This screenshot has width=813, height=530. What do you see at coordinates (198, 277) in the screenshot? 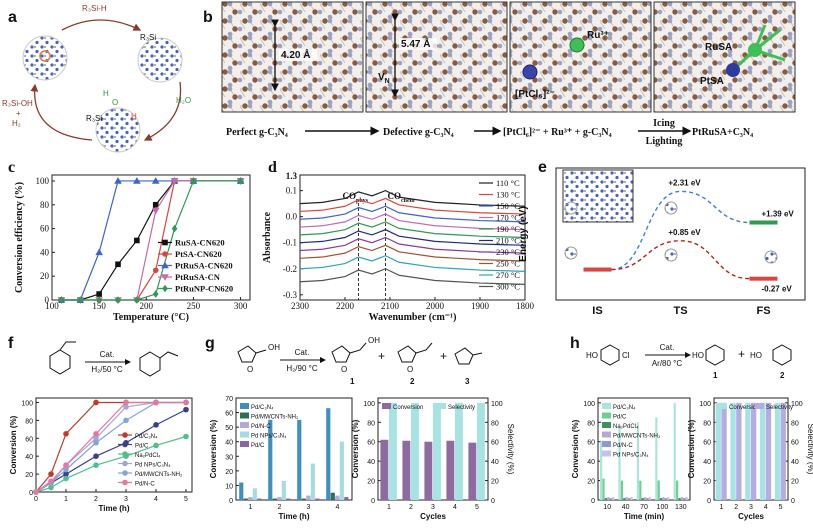
I see `legend-label: PtRuSA-CN` at bounding box center [198, 277].